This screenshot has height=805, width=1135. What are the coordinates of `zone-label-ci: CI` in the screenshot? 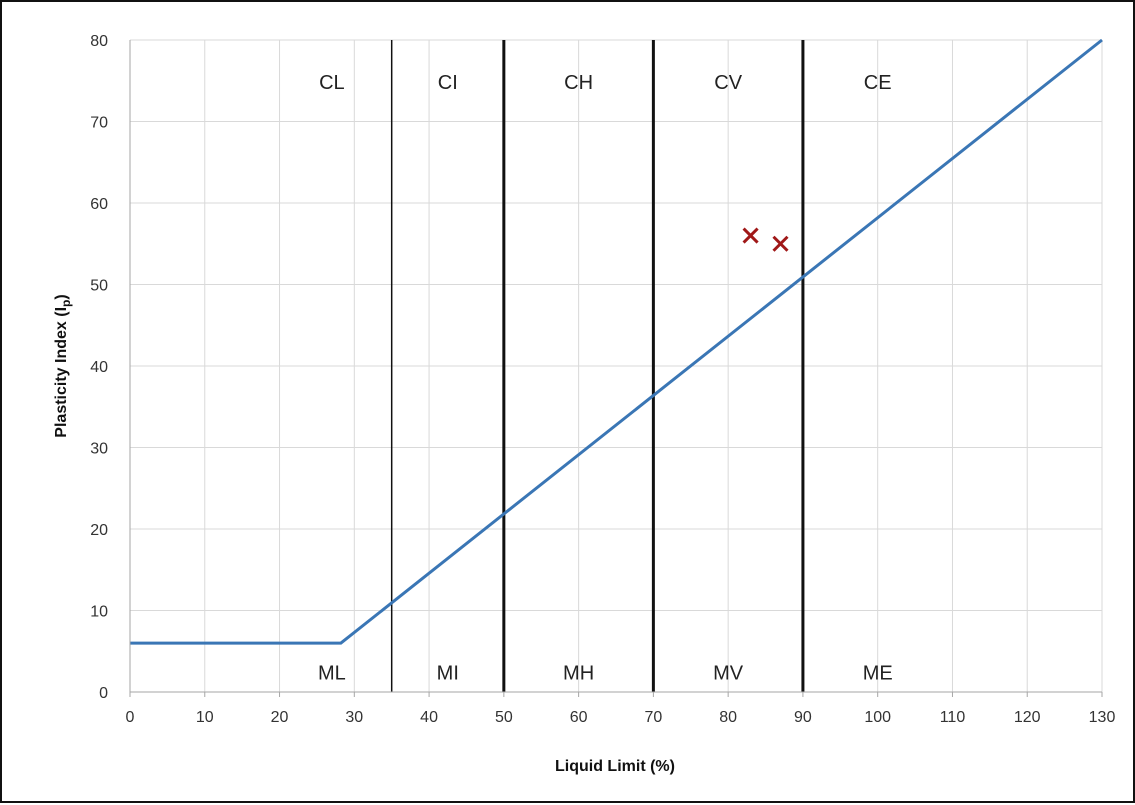 It's located at (448, 83).